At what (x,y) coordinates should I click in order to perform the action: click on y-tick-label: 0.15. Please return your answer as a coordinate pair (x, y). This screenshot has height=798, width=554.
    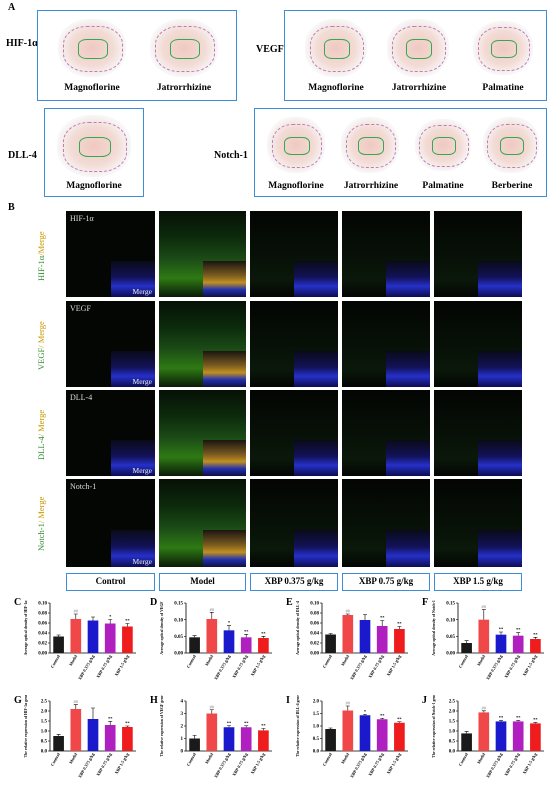
    Looking at the image, I should click on (450, 604).